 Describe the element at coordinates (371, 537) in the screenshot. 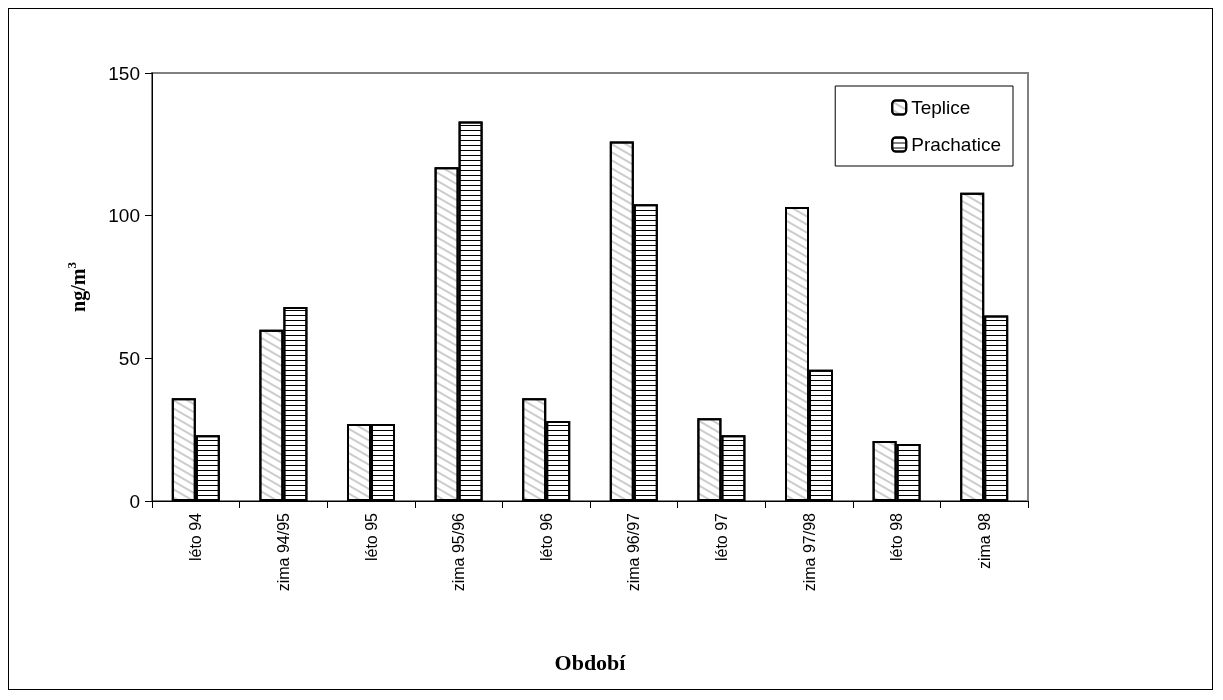

I see `x-tick-label: léto 95` at that location.